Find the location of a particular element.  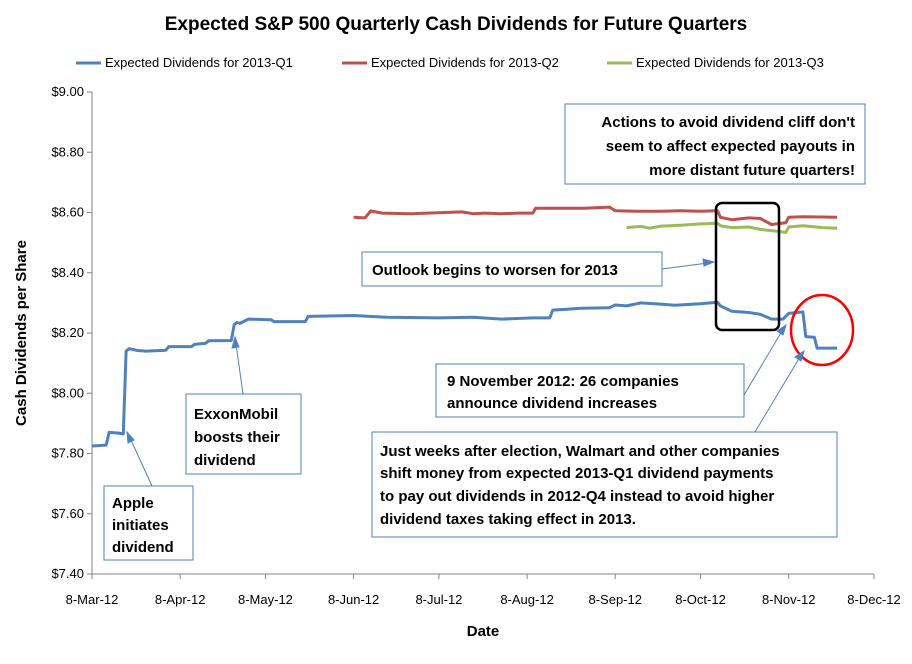

annotation-exxon: ExxonMobil boosts their dividend is located at coordinates (243, 434).